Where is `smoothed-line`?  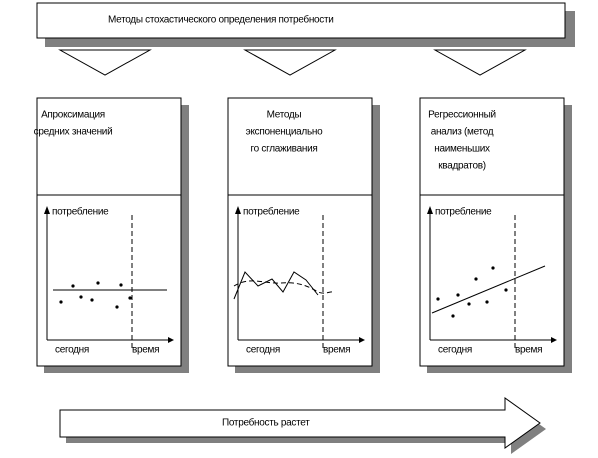 smoothed-line is located at coordinates (284, 287).